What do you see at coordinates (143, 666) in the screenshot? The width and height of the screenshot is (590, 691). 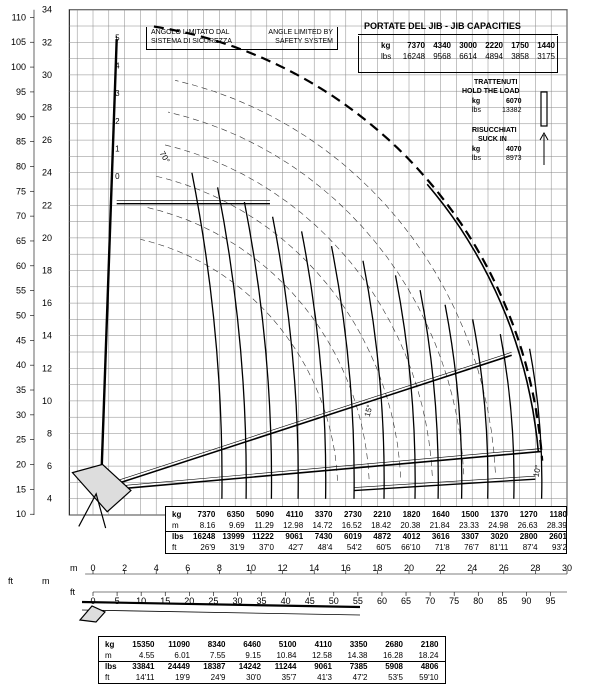 I see `table-cell: 33841` at bounding box center [143, 666].